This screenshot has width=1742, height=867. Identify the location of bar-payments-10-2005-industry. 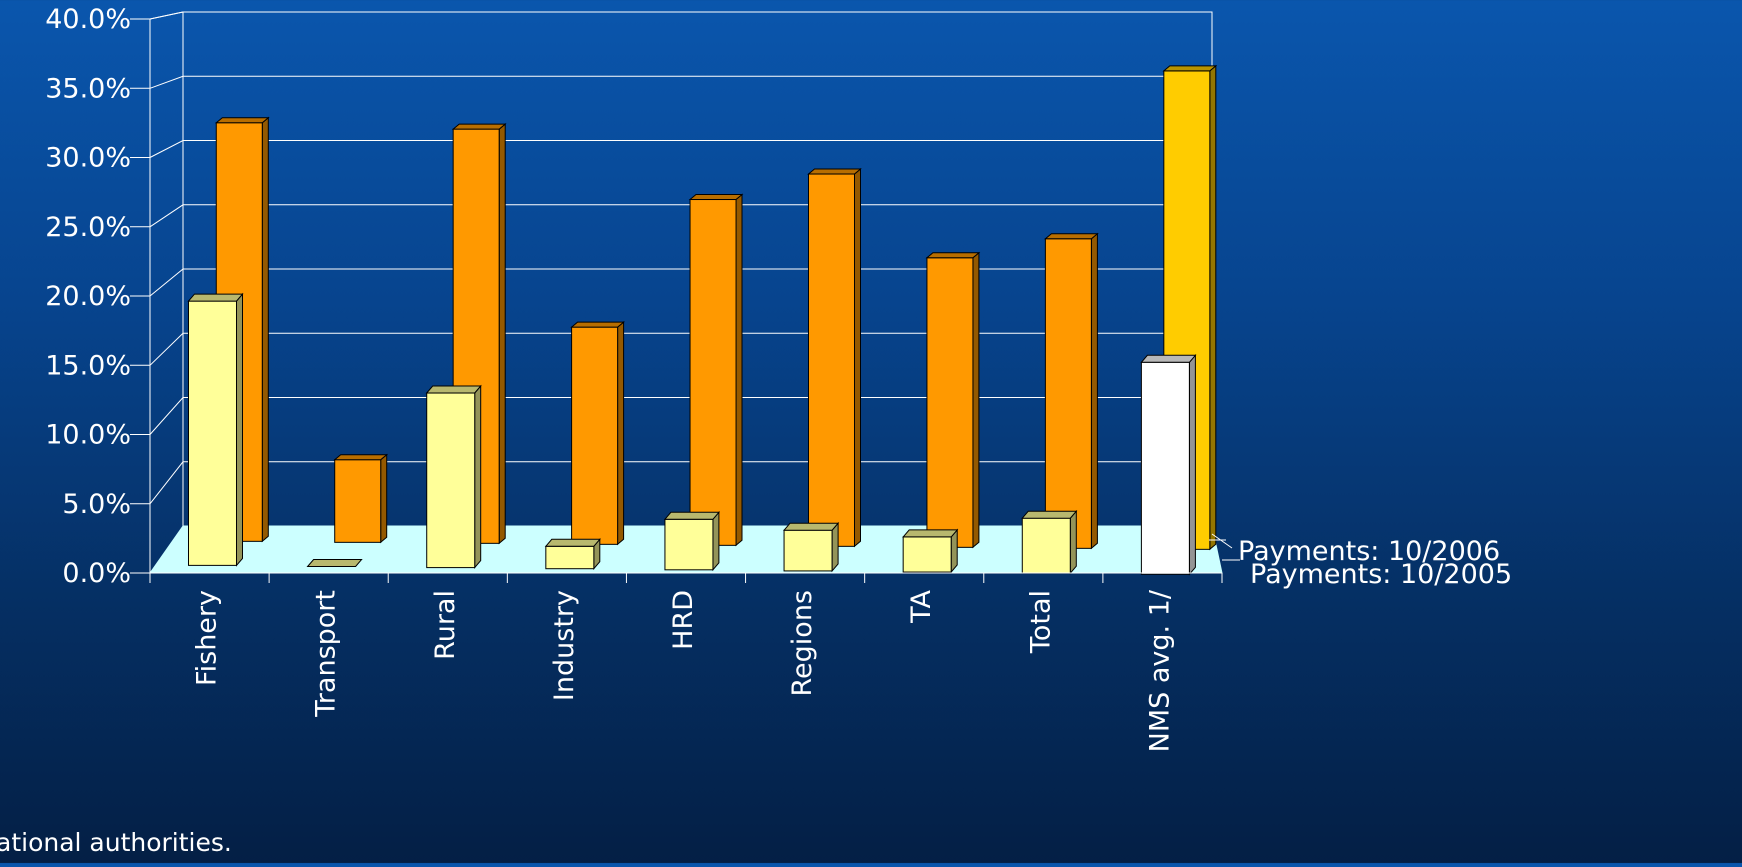
(572, 554).